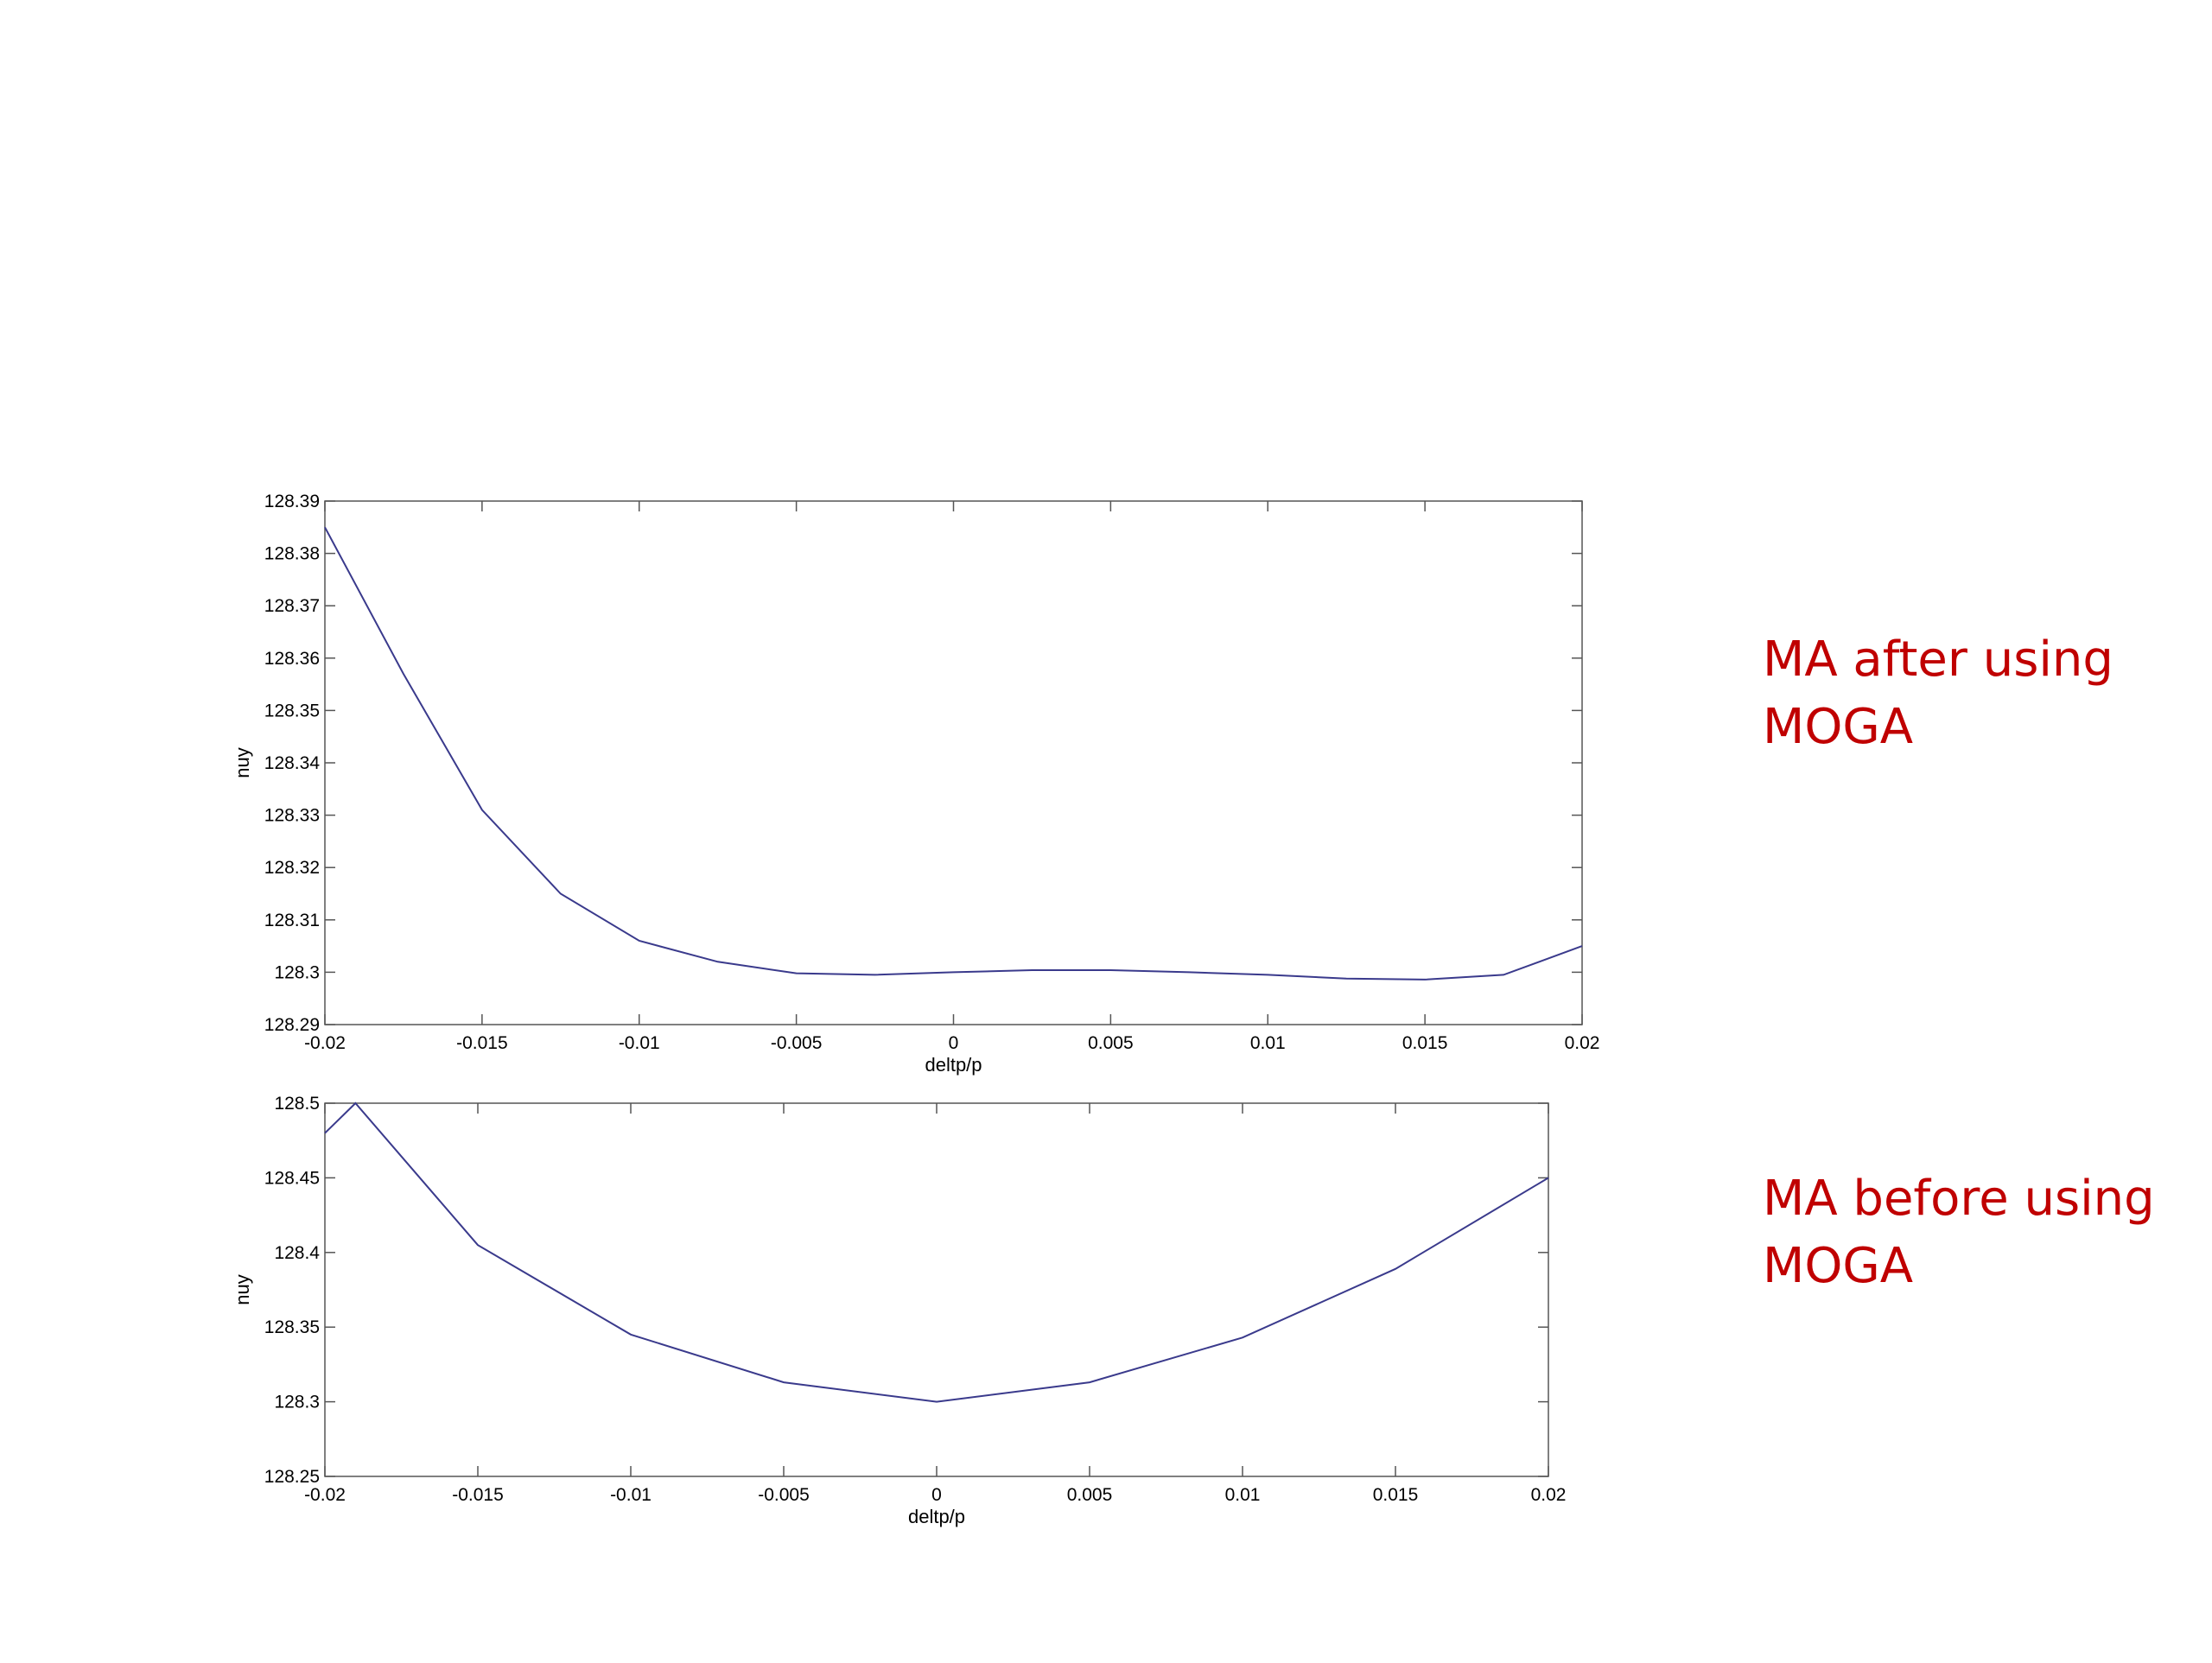 The height and width of the screenshot is (1663, 2212). What do you see at coordinates (292, 606) in the screenshot?
I see `y-tick-label: 128.37` at bounding box center [292, 606].